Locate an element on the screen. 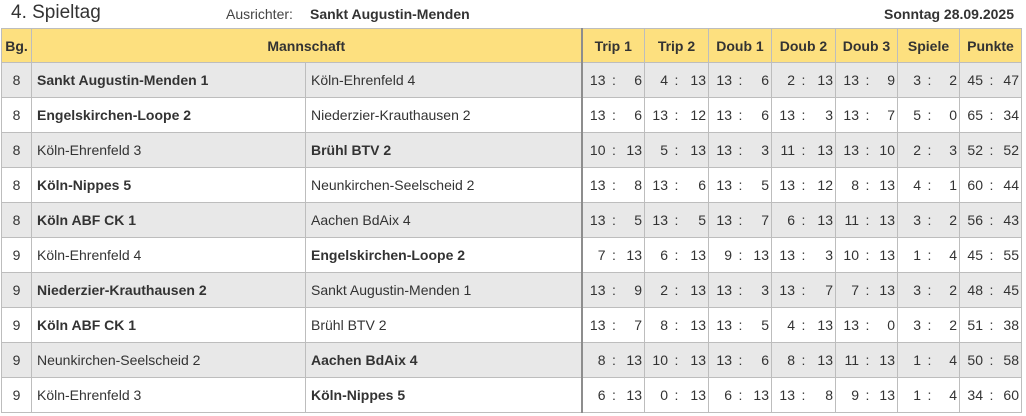 The image size is (1026, 416). trip2-score-cell: 10:13 is located at coordinates (676, 360).